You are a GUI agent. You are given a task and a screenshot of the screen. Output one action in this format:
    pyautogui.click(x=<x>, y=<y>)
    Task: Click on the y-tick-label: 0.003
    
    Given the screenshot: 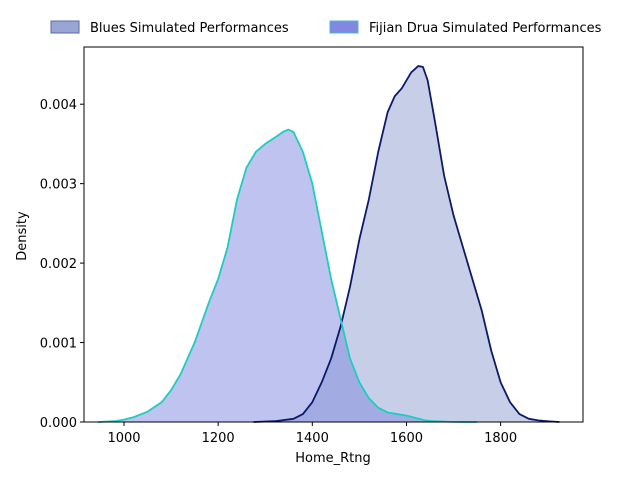 What is the action you would take?
    pyautogui.click(x=58, y=185)
    